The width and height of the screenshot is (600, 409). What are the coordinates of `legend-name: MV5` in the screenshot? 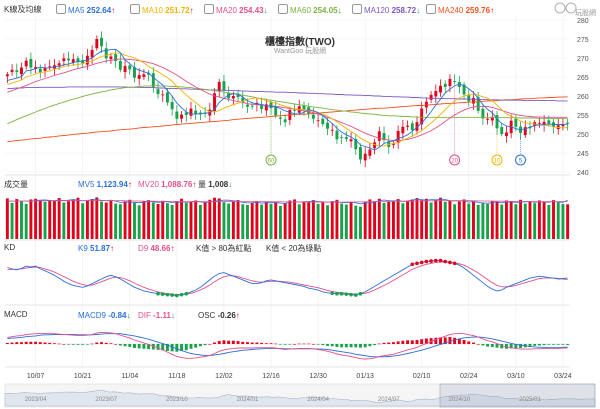 It's located at (87, 184).